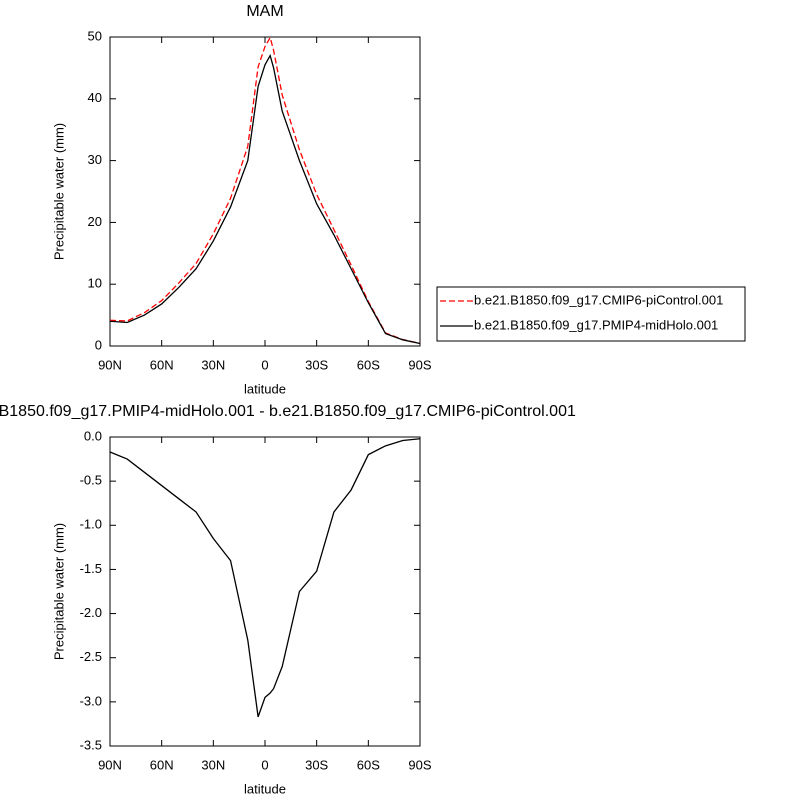 The width and height of the screenshot is (800, 800). I want to click on y-tick-label: -3.0, so click(91, 700).